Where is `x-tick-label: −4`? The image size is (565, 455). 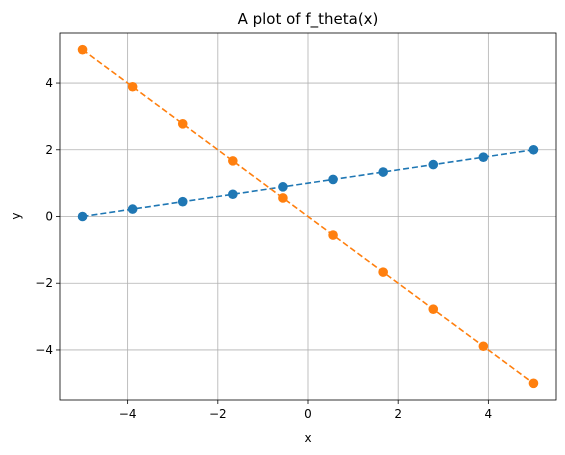
x-tick-label: −4 is located at coordinates (128, 414).